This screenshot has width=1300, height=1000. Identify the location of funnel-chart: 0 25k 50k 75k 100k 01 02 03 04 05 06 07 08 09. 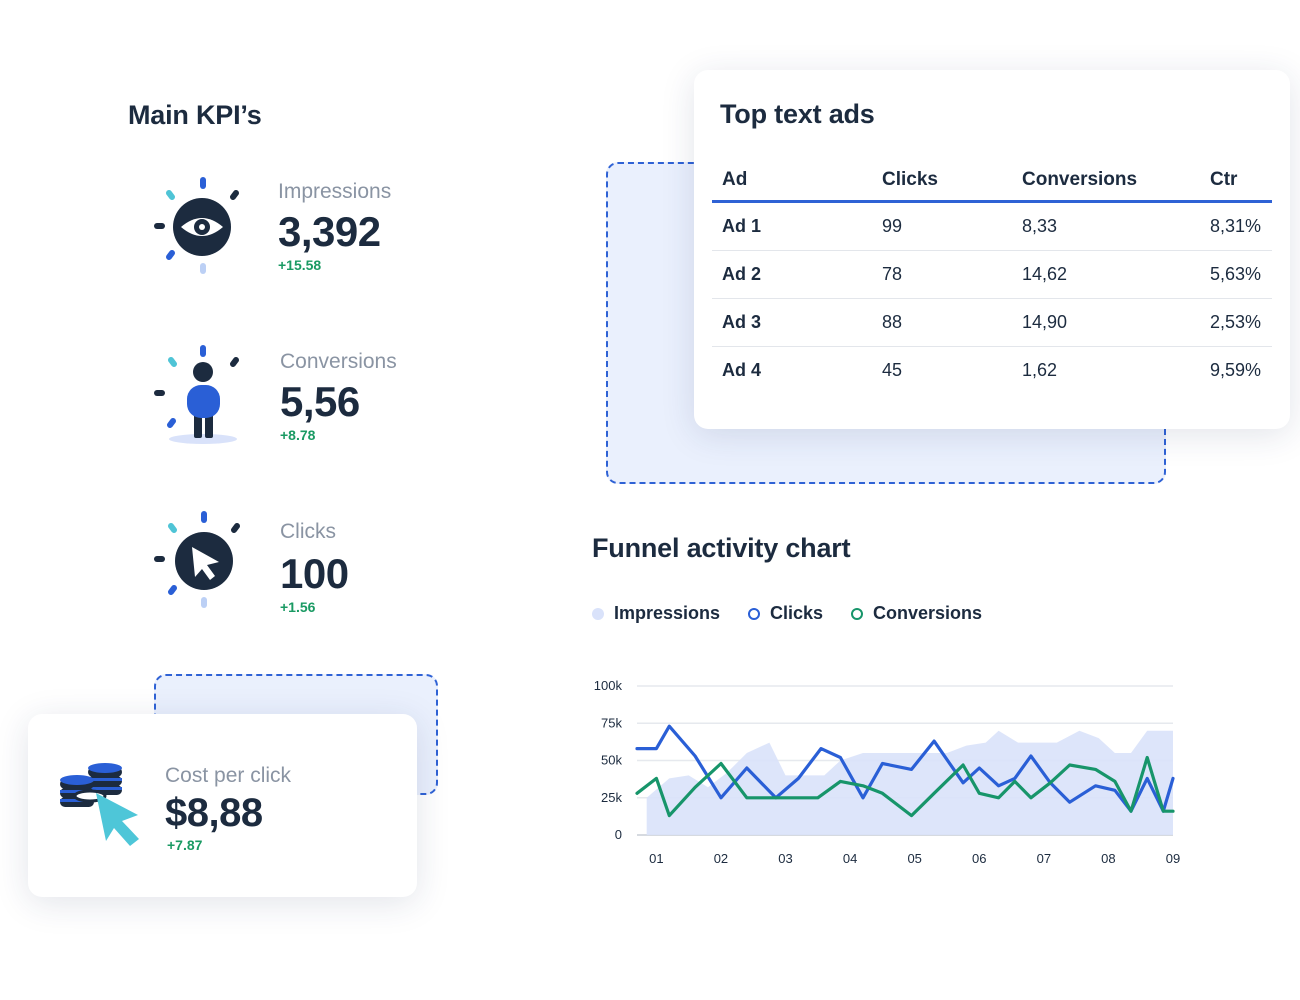
(887, 772).